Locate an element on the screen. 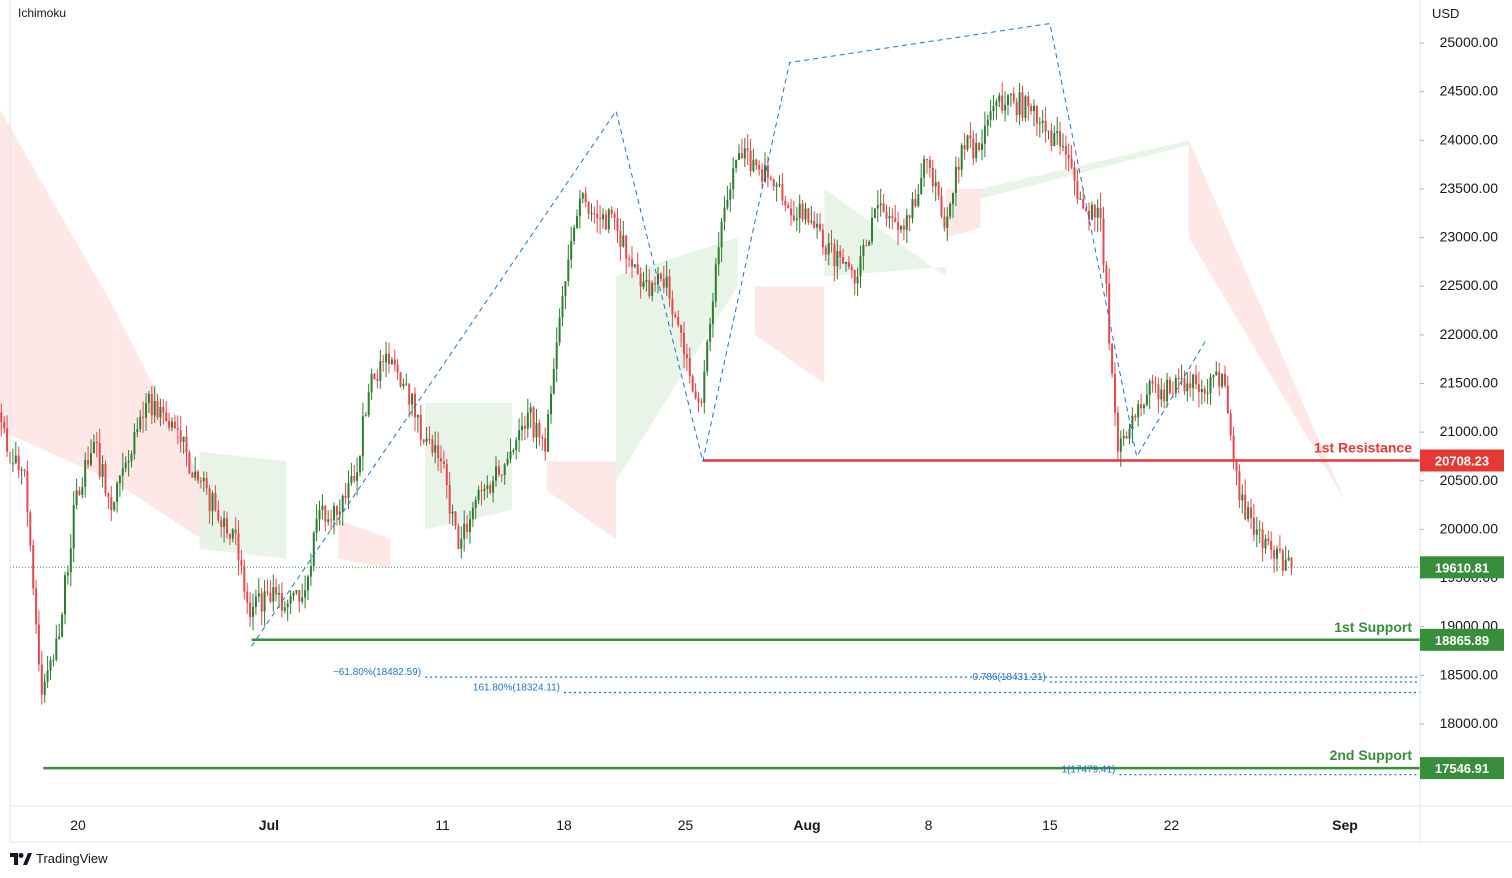  indicator-label: Ichimoku is located at coordinates (42, 13).